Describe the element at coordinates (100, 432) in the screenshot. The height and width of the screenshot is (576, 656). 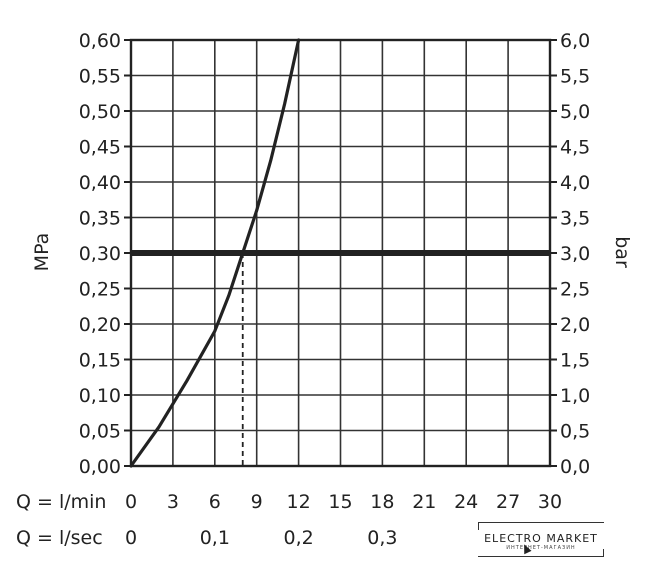
I see `y-left-tick-label: 0,05` at that location.